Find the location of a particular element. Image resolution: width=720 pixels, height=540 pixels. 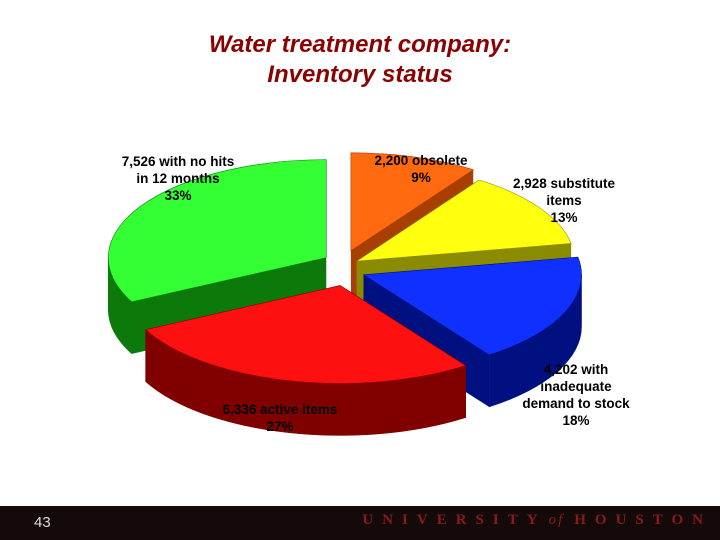

page-number: 43 is located at coordinates (42, 522).